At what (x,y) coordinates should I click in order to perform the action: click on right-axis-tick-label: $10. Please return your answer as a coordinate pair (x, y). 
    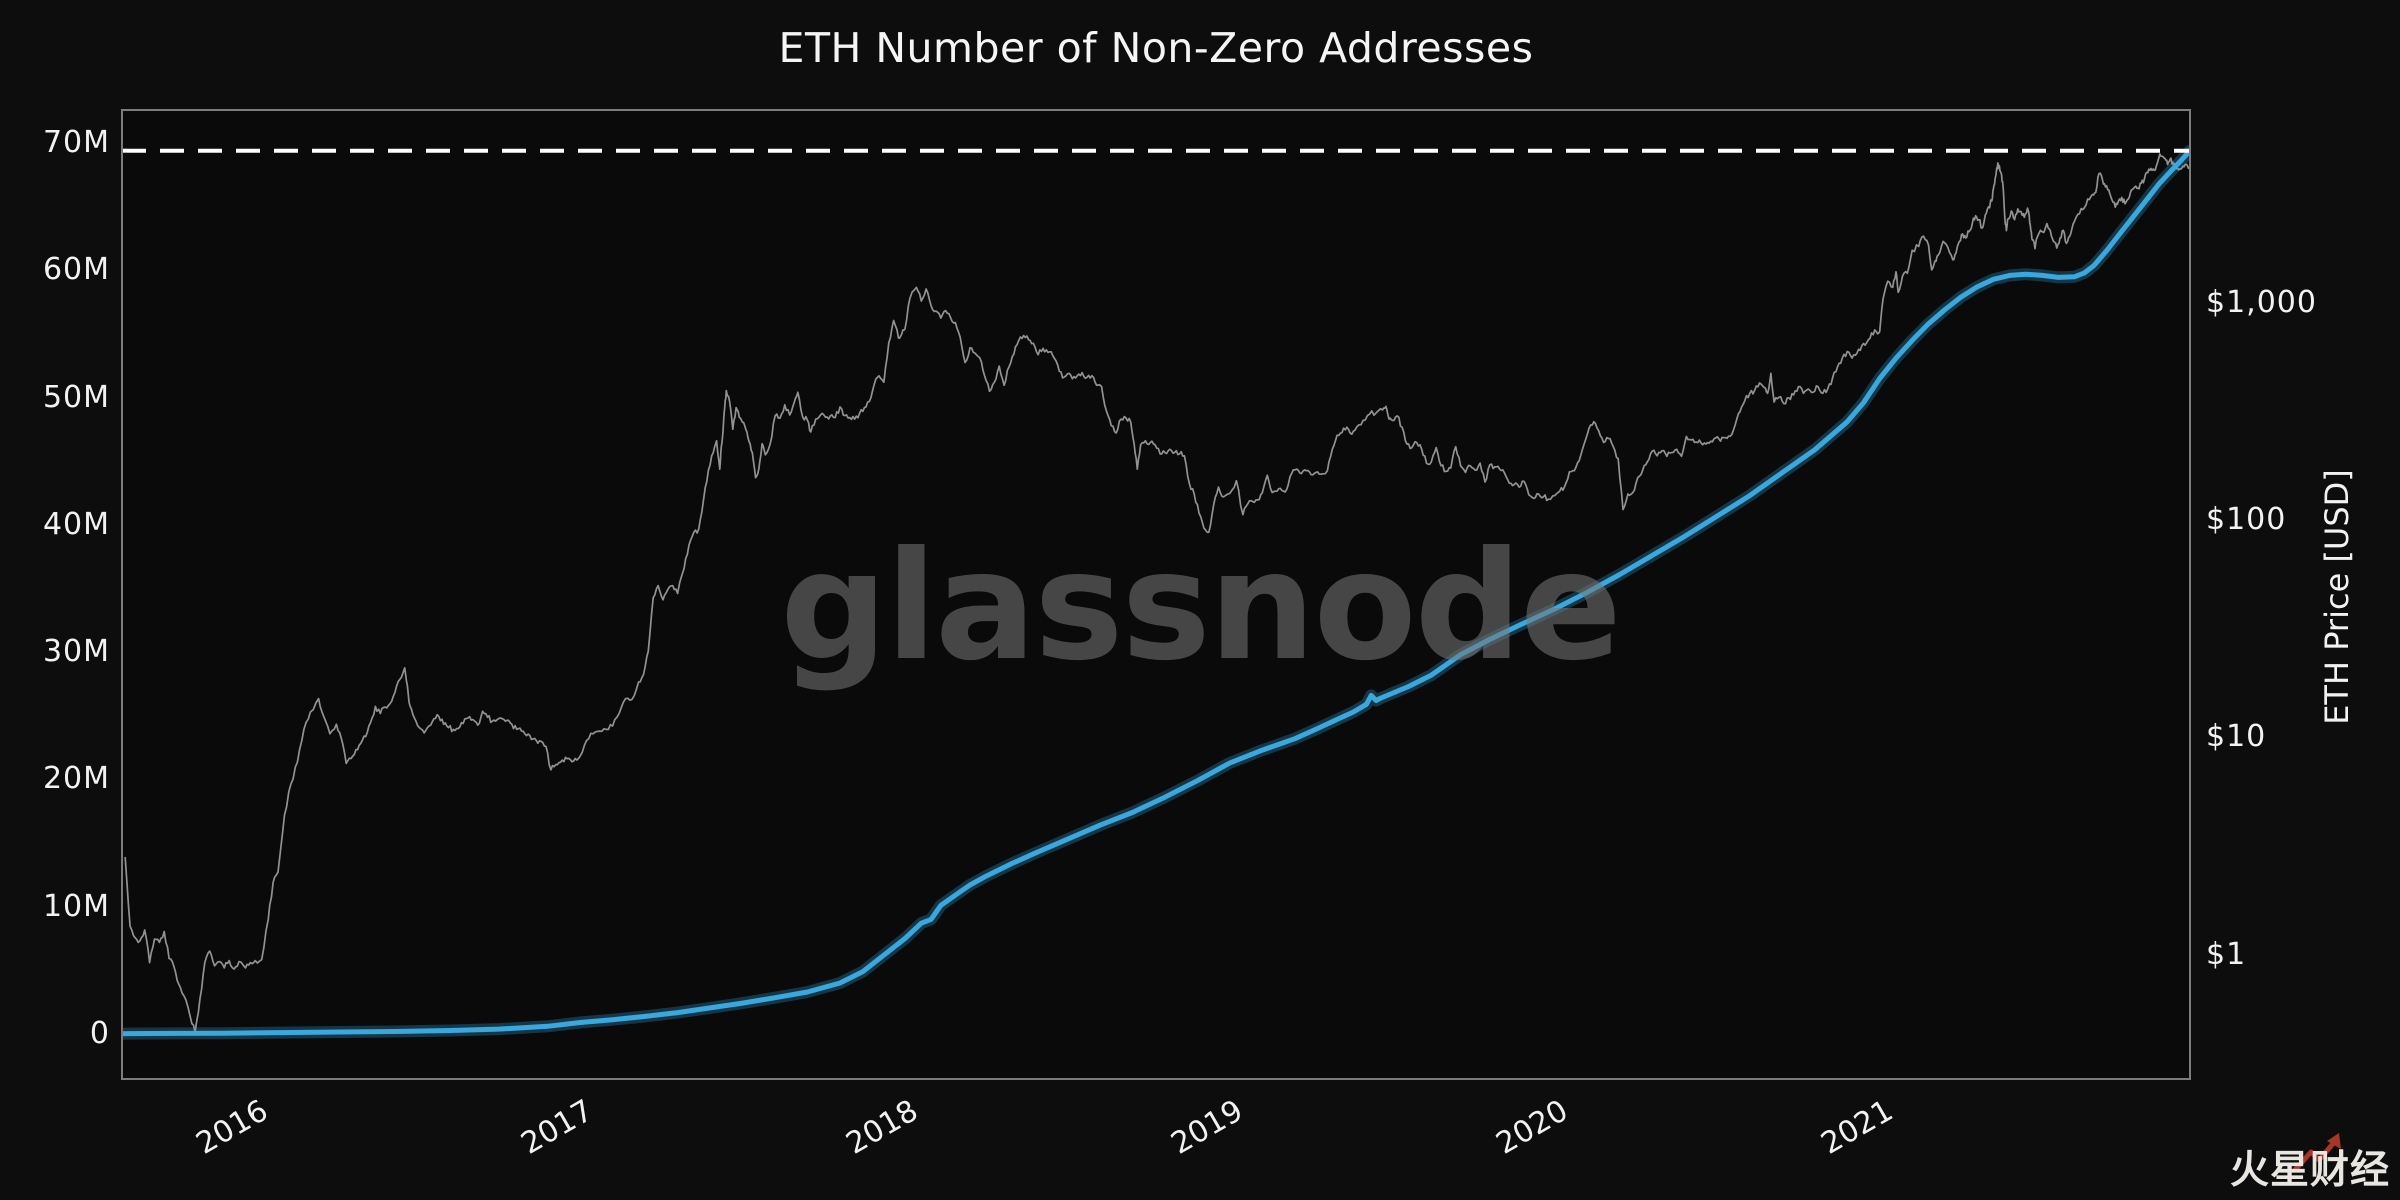
    Looking at the image, I should click on (2236, 737).